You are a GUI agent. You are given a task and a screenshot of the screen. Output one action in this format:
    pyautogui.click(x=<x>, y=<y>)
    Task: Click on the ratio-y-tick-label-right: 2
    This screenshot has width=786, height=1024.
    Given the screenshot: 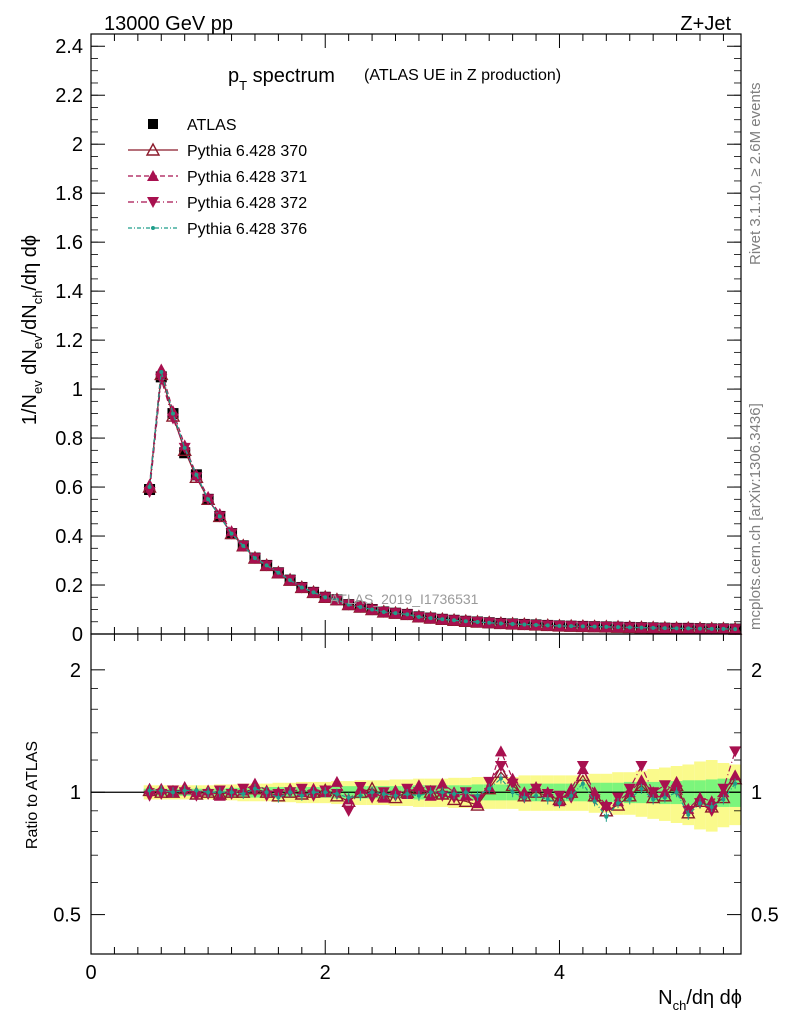 What is the action you would take?
    pyautogui.click(x=756, y=671)
    